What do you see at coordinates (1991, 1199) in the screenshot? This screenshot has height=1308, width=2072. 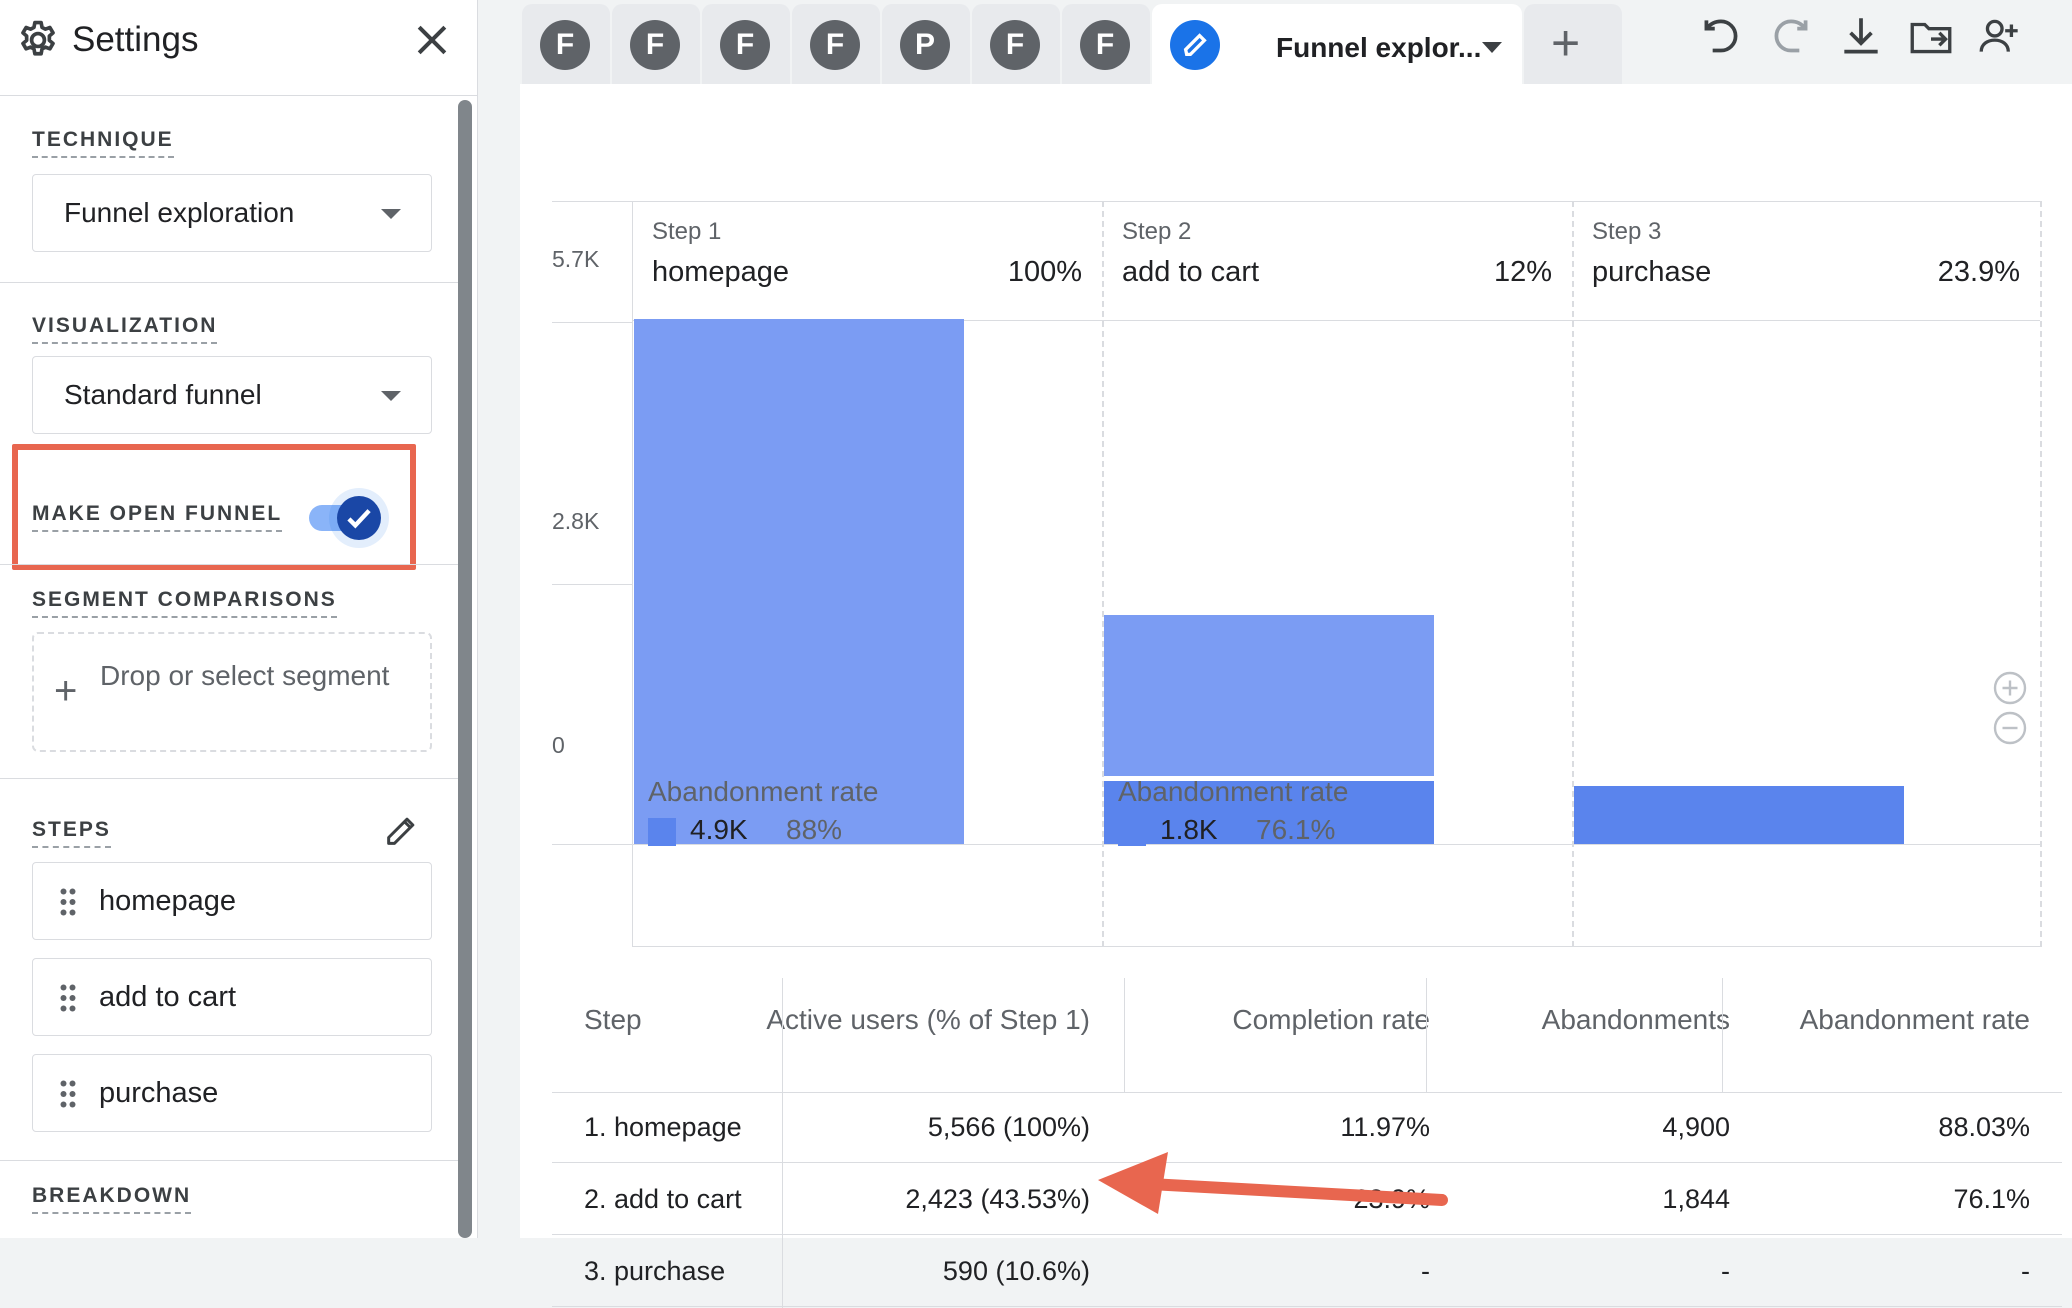 I see `table-cell: 76.1%` at bounding box center [1991, 1199].